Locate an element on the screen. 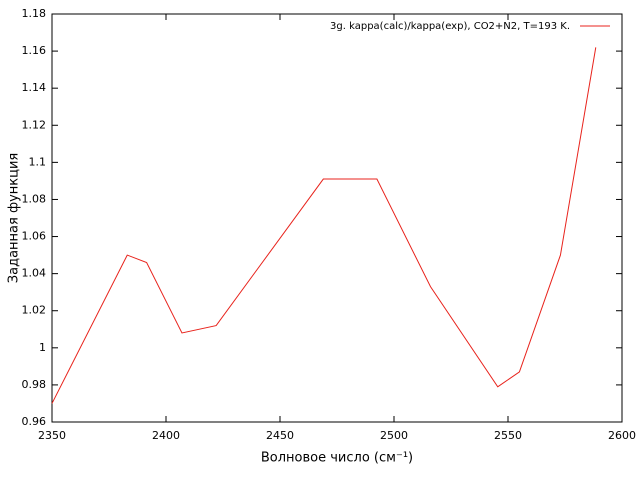 This screenshot has width=640, height=480. y-tick-label: 1.1 is located at coordinates (38, 161).